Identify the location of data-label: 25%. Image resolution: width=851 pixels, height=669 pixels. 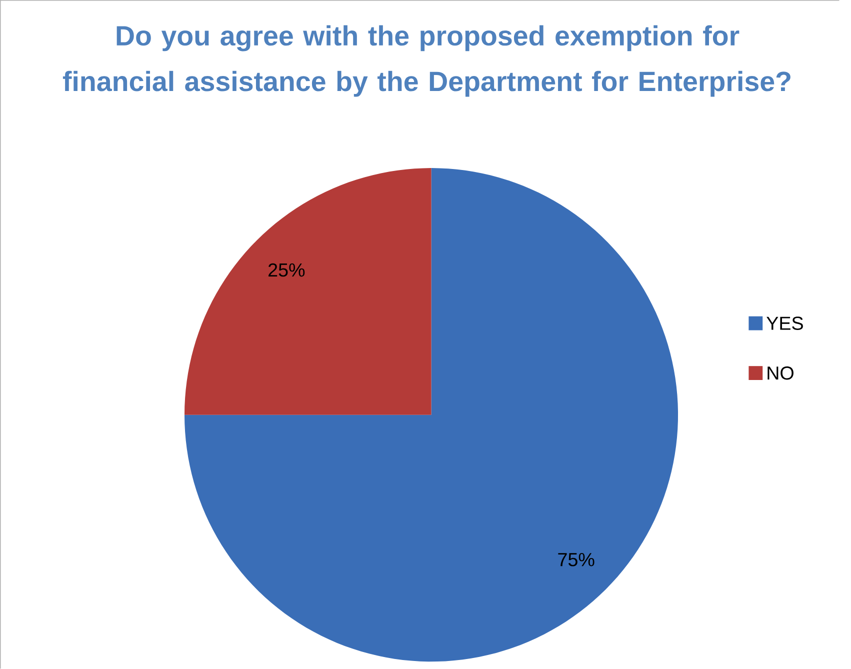
(286, 270).